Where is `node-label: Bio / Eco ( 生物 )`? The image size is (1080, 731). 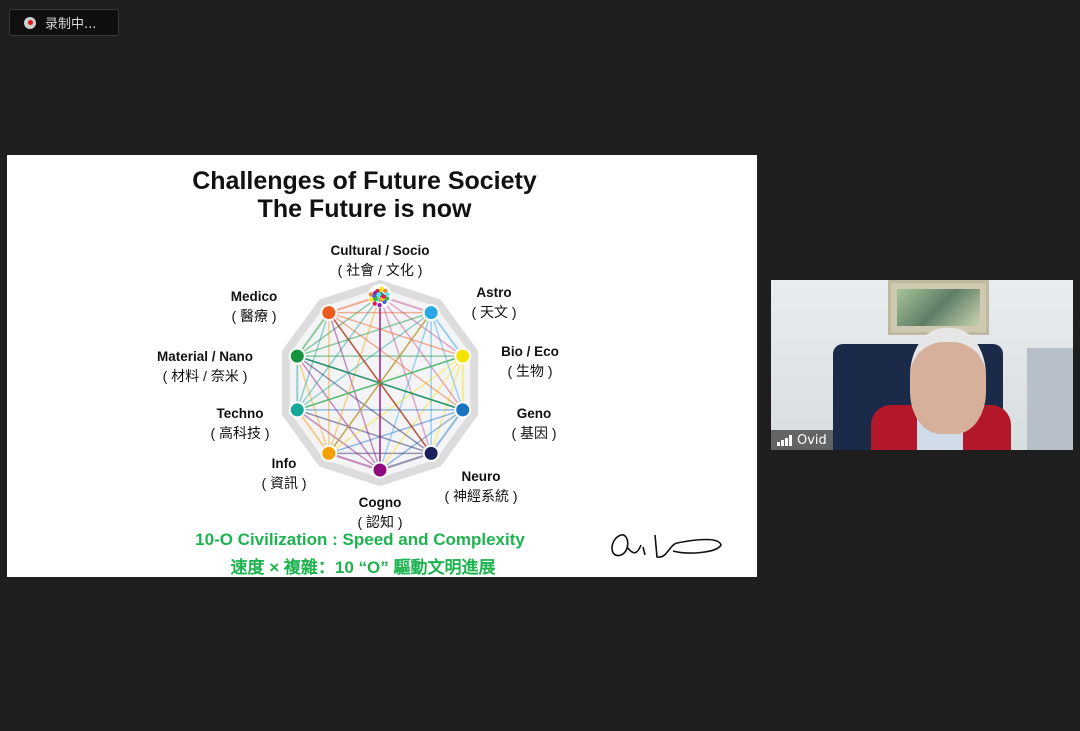 node-label: Bio / Eco ( 生物 ) is located at coordinates (530, 362).